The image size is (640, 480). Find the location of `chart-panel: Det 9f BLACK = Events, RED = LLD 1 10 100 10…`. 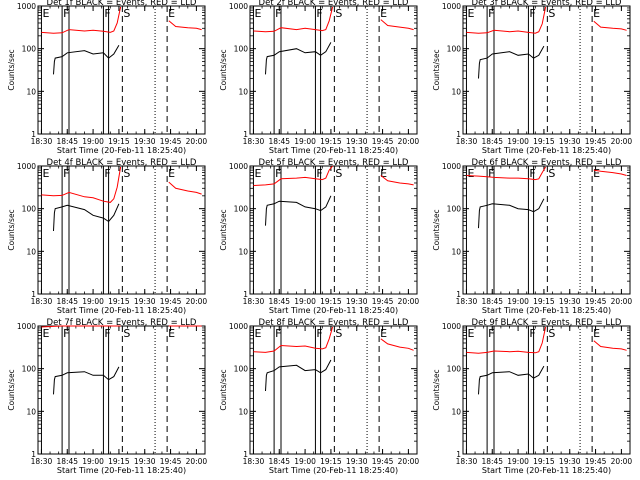

chart-panel: Det 9f BLACK = Events, RED = LLD 1 10 100 10… is located at coordinates (532, 396).